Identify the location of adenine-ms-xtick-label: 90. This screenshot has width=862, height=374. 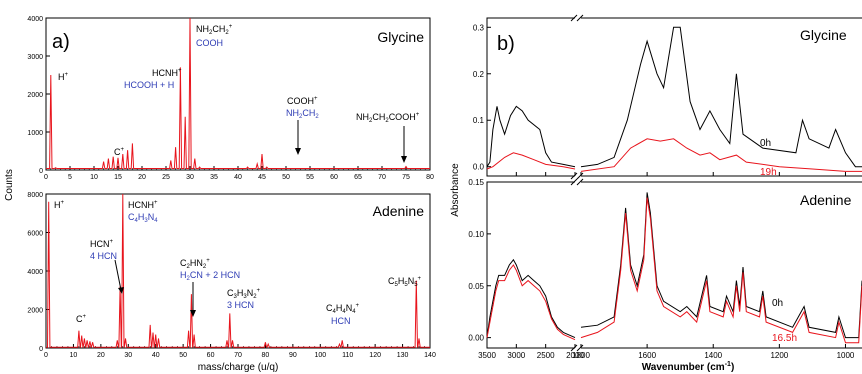
(293, 355).